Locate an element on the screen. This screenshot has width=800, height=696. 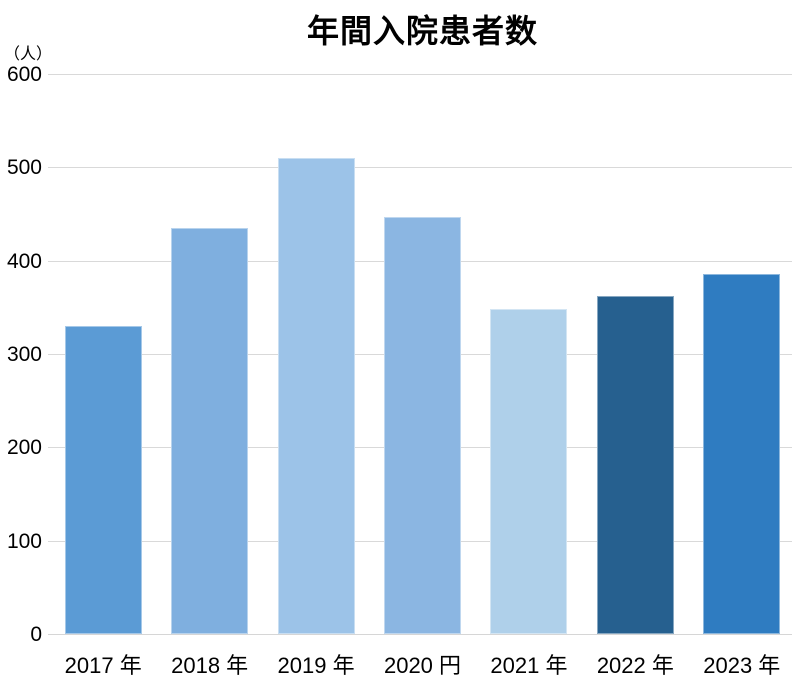
y-tick-label: 300 is located at coordinates (24, 354).